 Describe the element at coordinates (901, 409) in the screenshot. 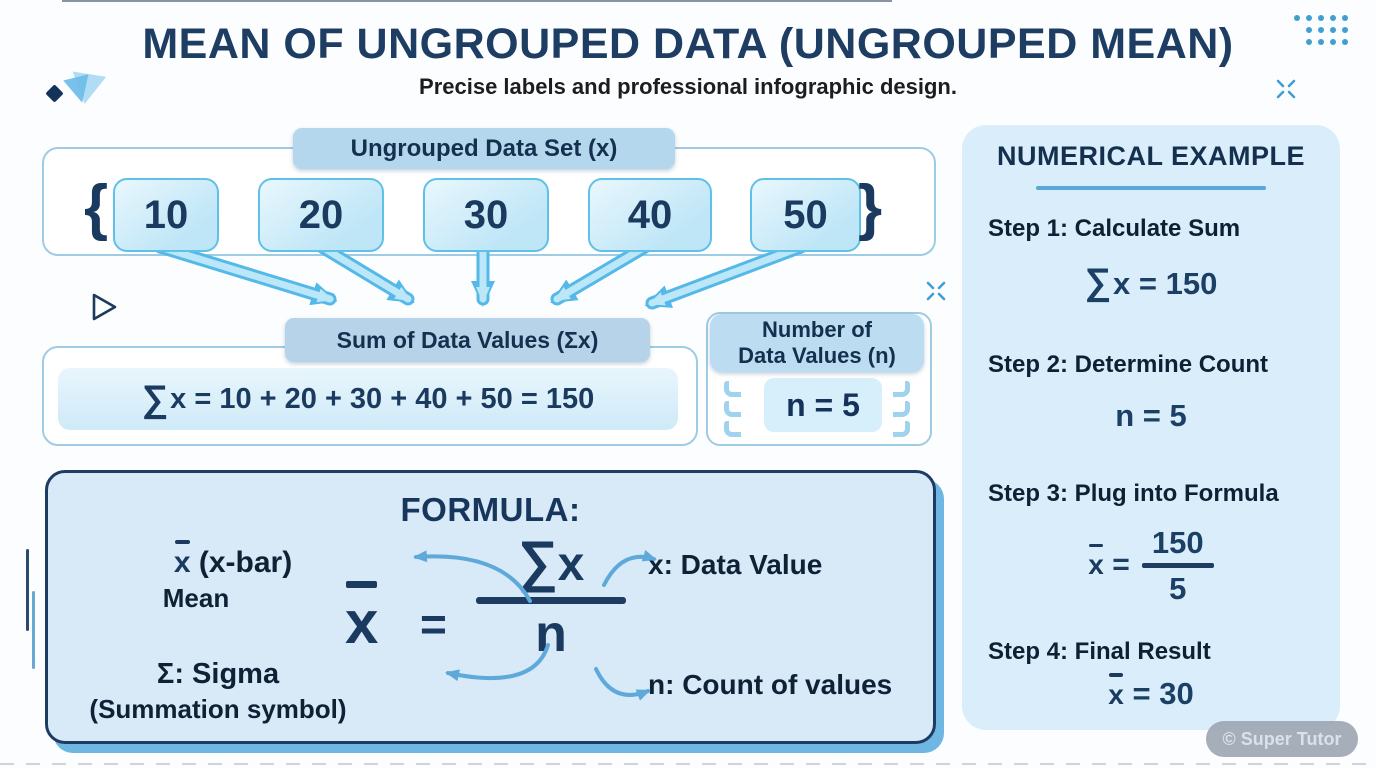

I see `tally-icons-right` at that location.